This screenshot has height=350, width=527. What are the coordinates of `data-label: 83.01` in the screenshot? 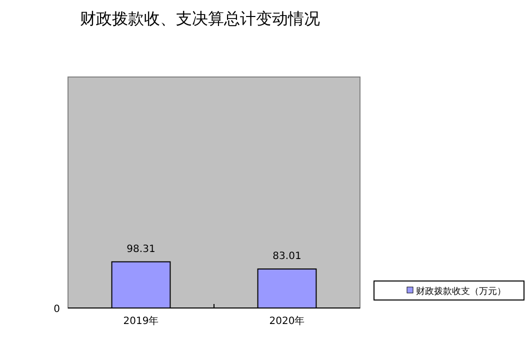 It's located at (287, 256).